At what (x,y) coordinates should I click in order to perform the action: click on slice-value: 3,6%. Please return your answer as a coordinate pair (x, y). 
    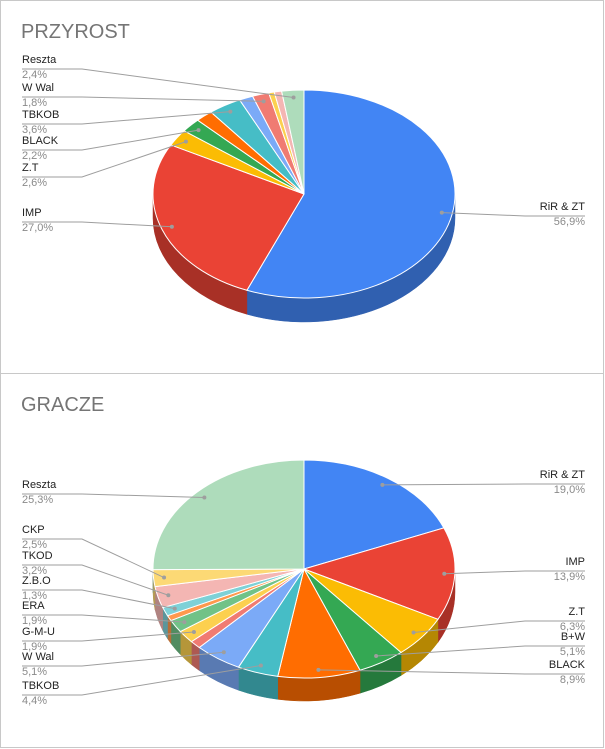
    Looking at the image, I should click on (34, 130).